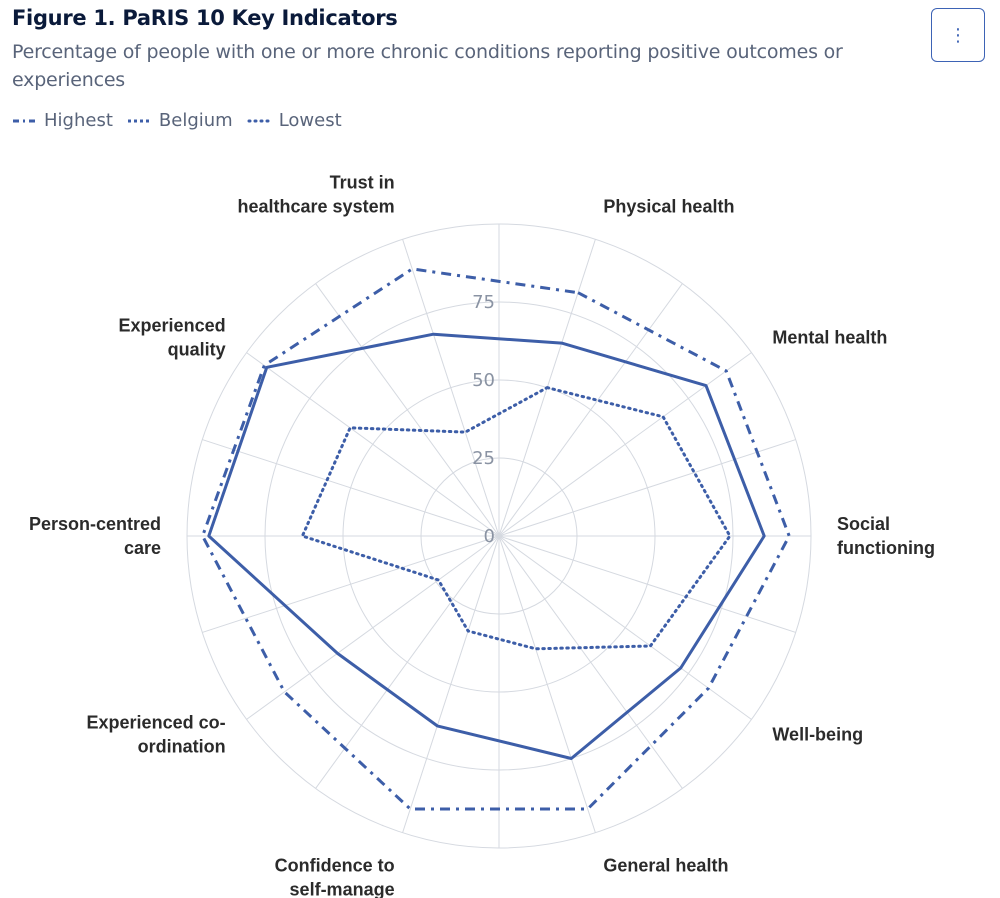  Describe the element at coordinates (172, 325) in the screenshot. I see `category-label-line: Experienced` at that location.